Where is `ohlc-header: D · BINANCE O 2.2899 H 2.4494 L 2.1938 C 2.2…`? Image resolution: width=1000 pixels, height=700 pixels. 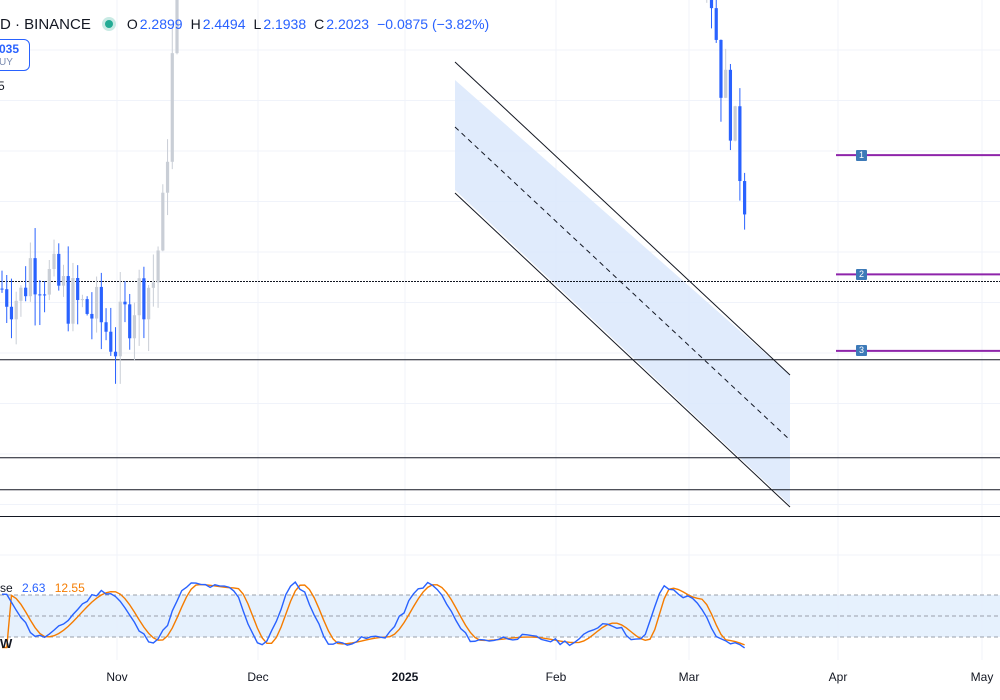 ohlc-header: D · BINANCE O 2.2899 H 2.4494 L 2.1938 C 2.2… is located at coordinates (244, 24).